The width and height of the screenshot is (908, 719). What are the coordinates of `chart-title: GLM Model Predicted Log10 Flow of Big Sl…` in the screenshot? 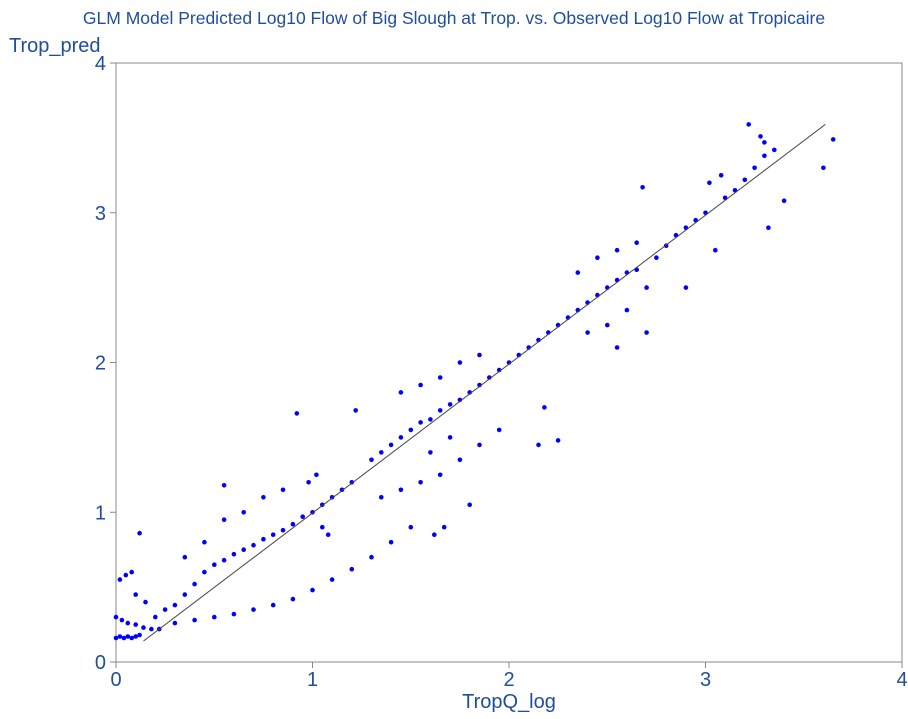 It's located at (454, 18).